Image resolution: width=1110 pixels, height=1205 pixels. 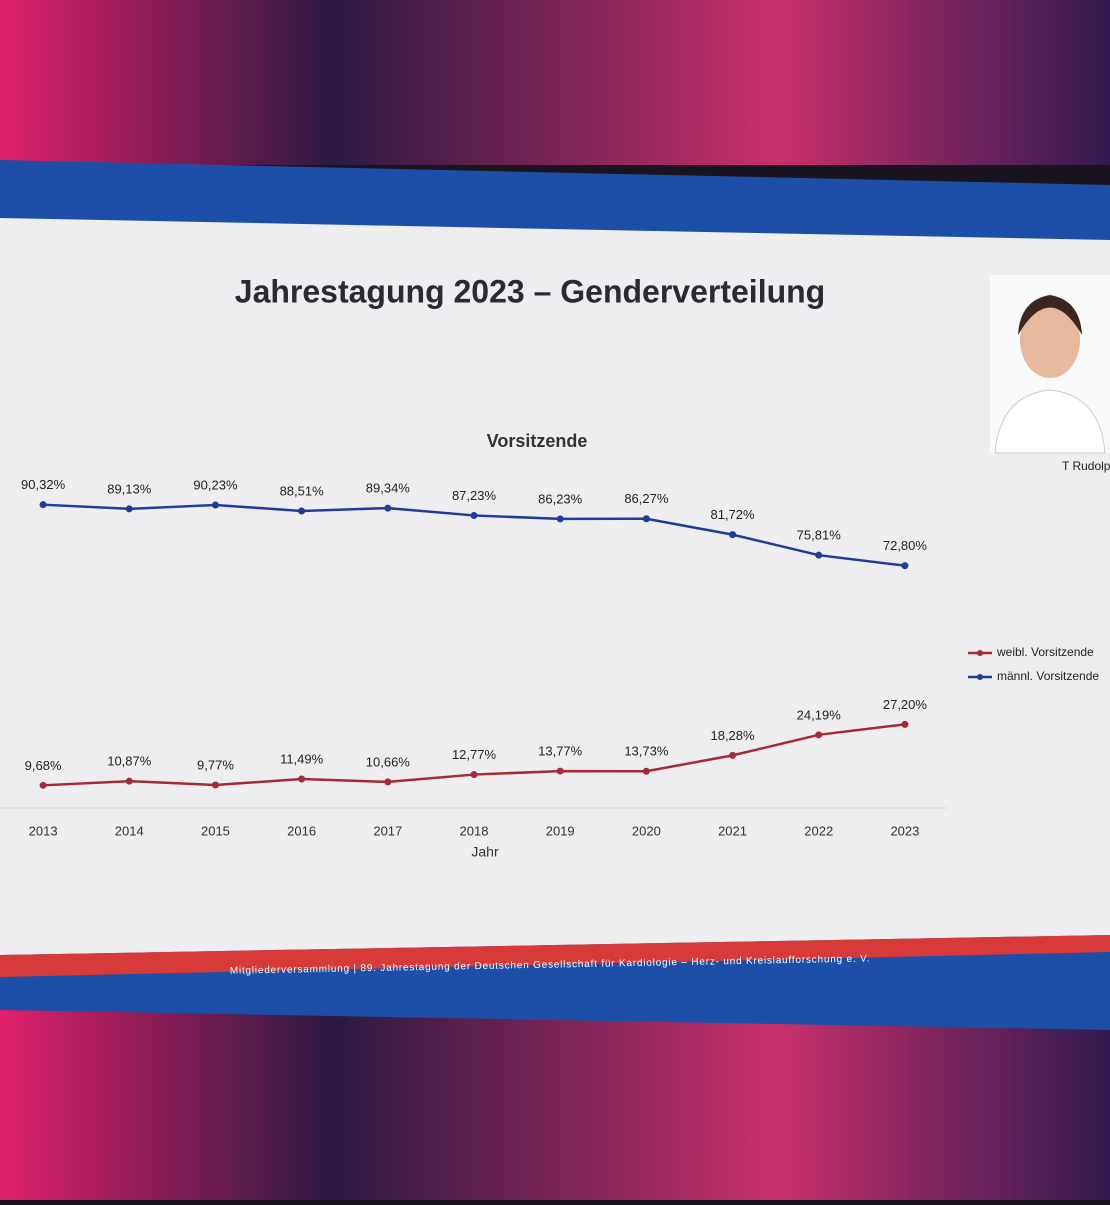 What do you see at coordinates (904, 830) in the screenshot?
I see `x-tick-label: 2023` at bounding box center [904, 830].